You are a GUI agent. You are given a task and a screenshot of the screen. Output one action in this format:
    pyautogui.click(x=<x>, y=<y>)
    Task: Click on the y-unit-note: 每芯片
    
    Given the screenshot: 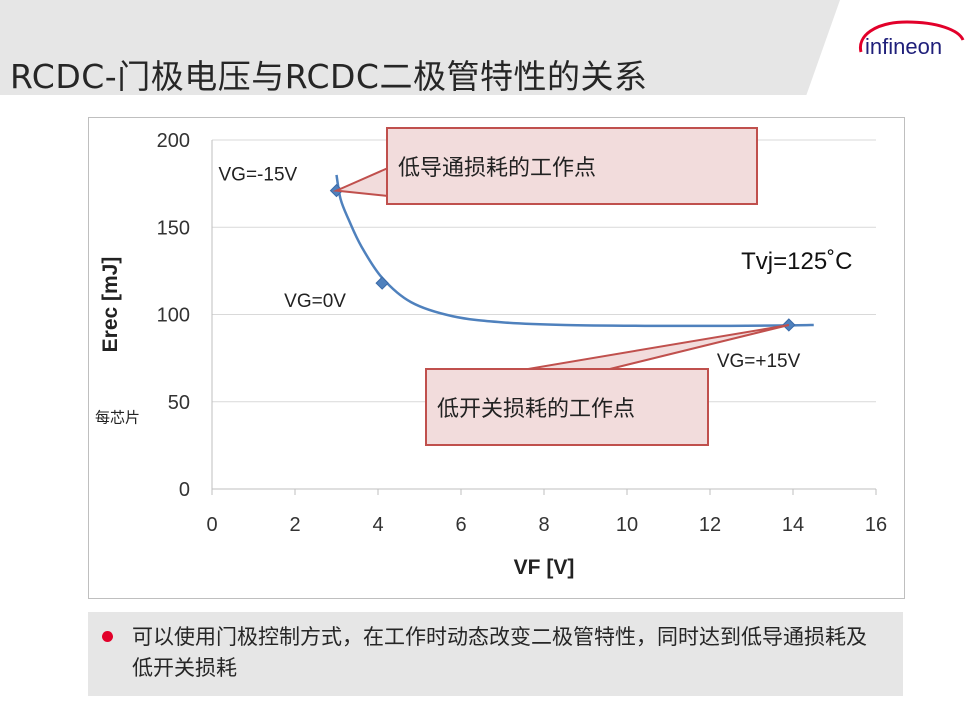 What is the action you would take?
    pyautogui.click(x=117, y=418)
    